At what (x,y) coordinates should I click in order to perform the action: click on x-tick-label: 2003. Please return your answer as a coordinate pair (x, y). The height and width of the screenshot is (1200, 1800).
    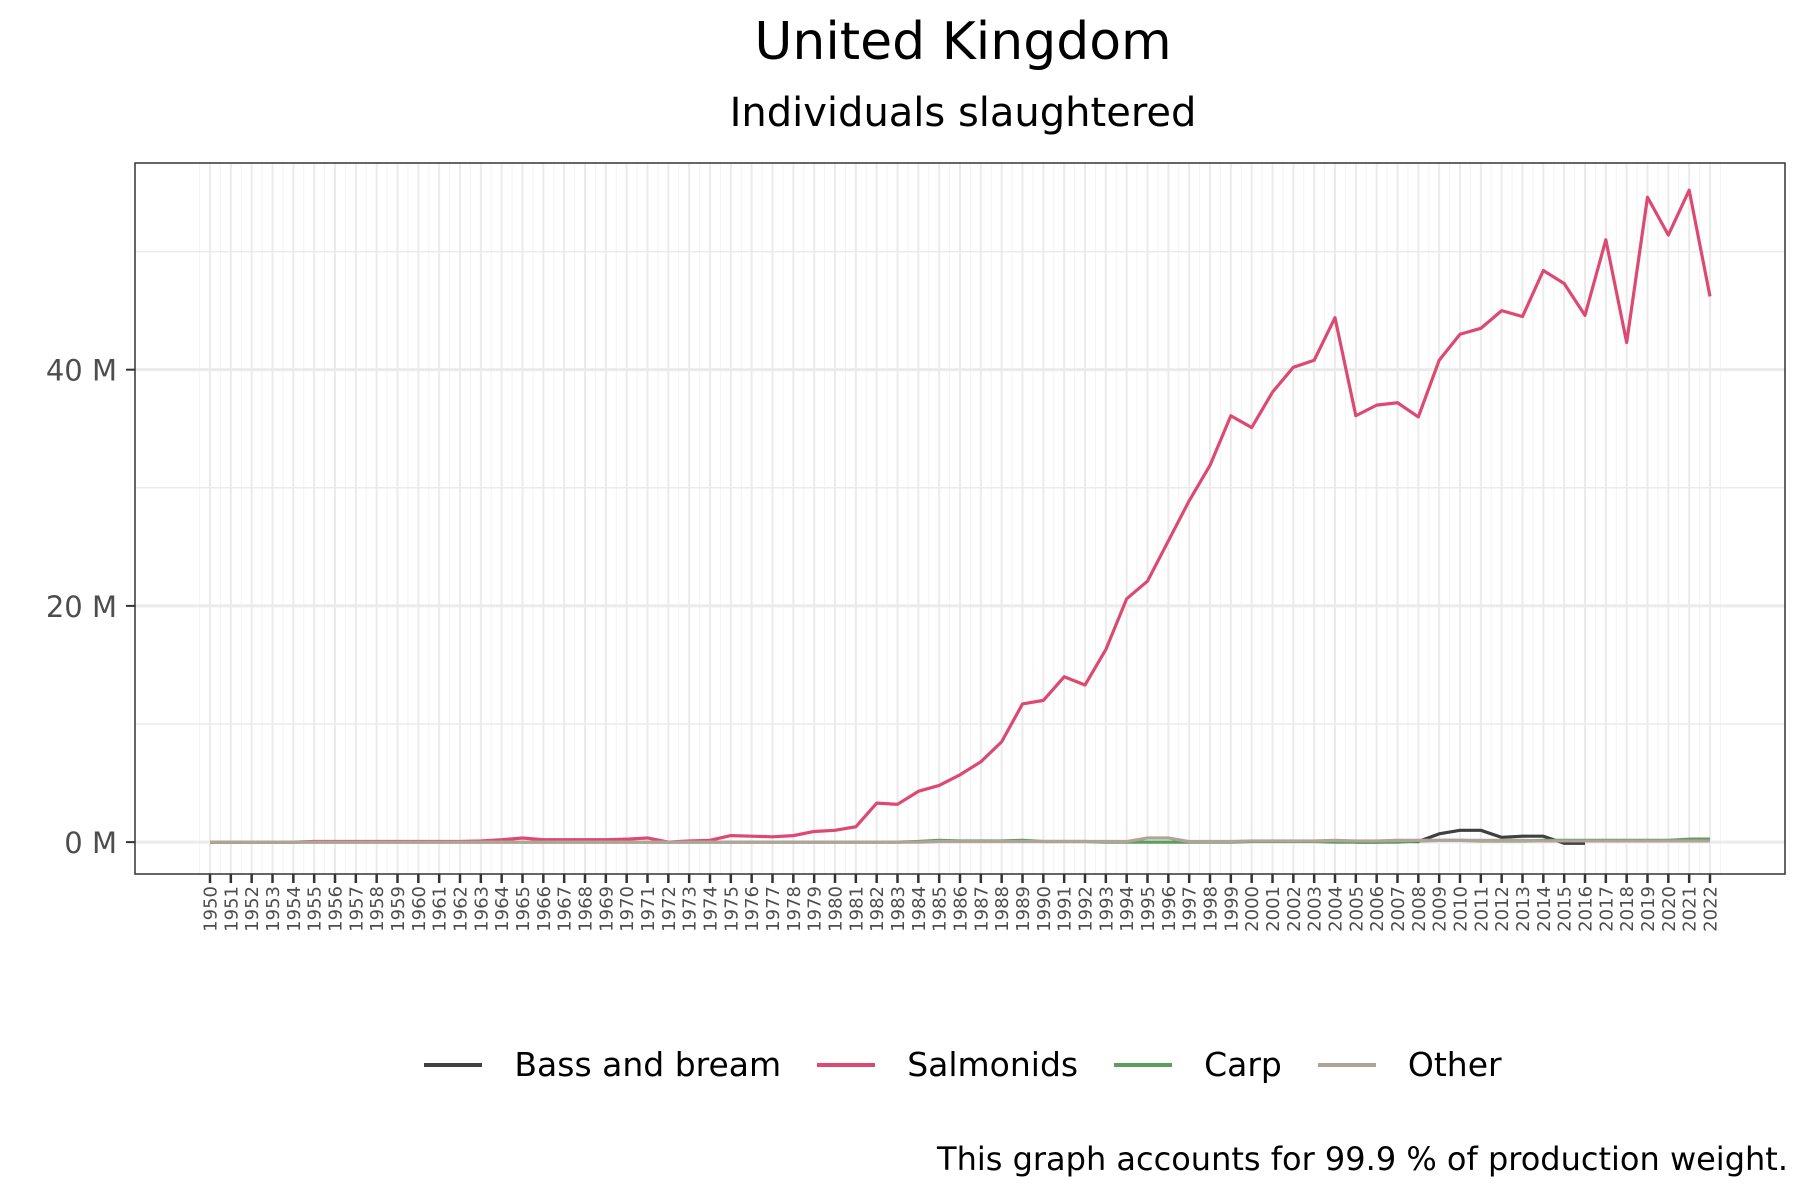
    Looking at the image, I should click on (1315, 909).